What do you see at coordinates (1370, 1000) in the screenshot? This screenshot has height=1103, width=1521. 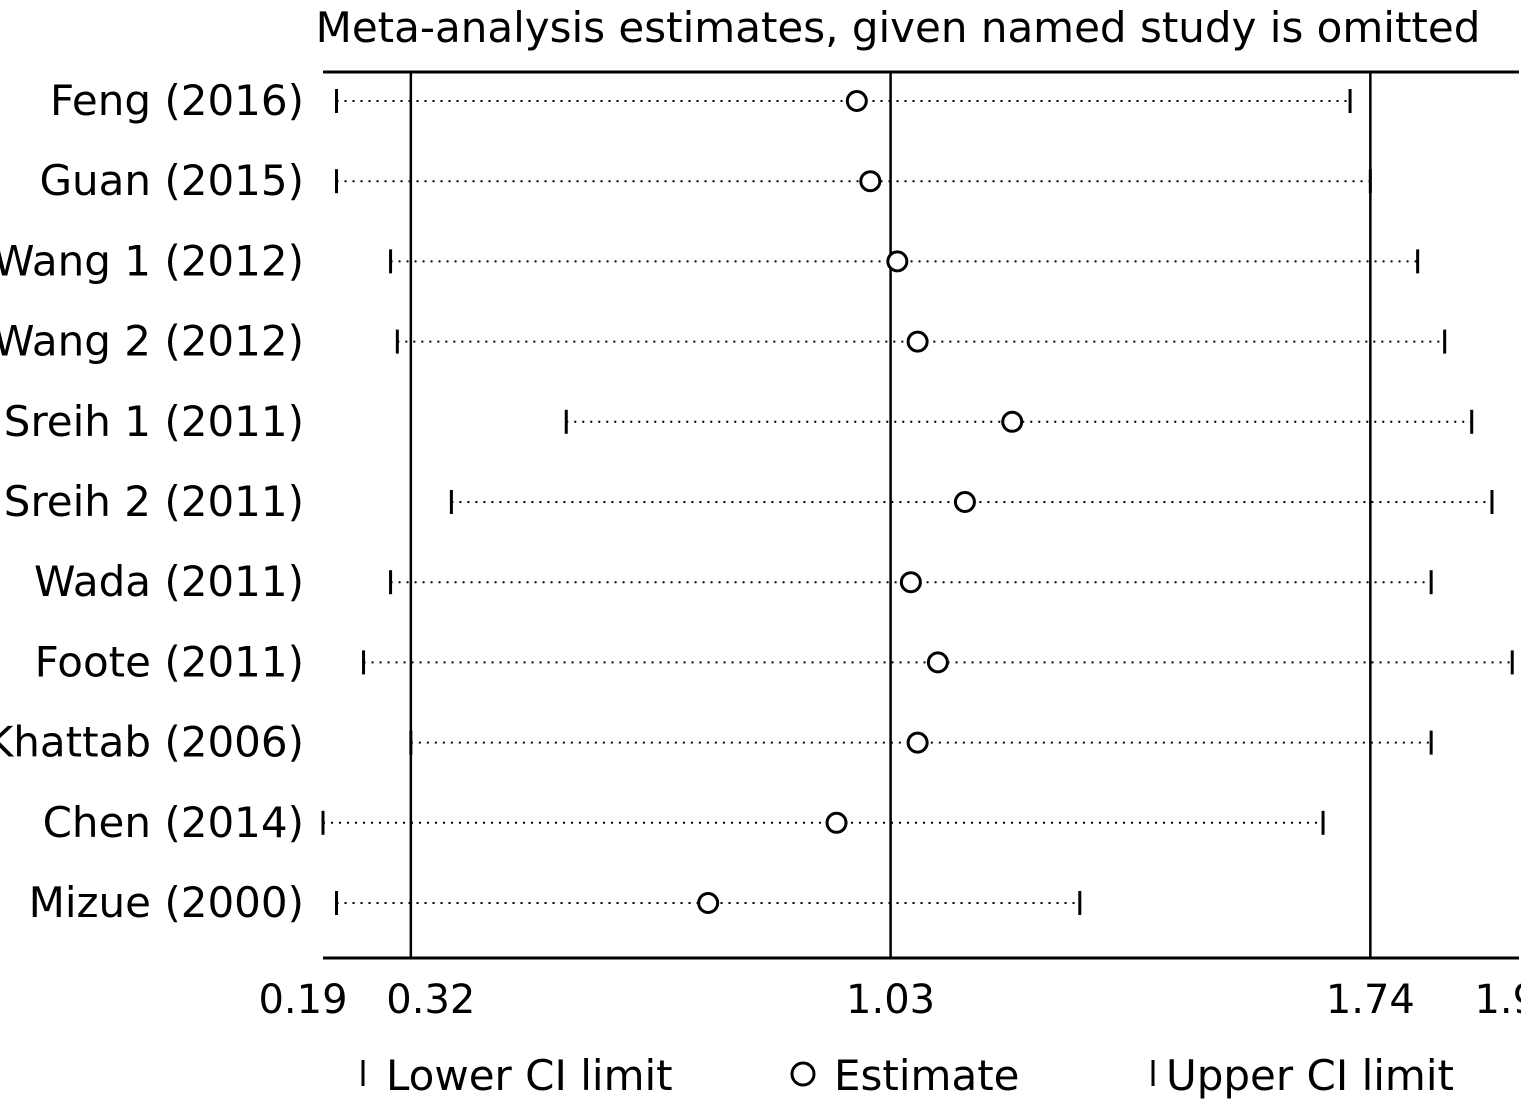 I see `x-tick-label: 1.74` at bounding box center [1370, 1000].